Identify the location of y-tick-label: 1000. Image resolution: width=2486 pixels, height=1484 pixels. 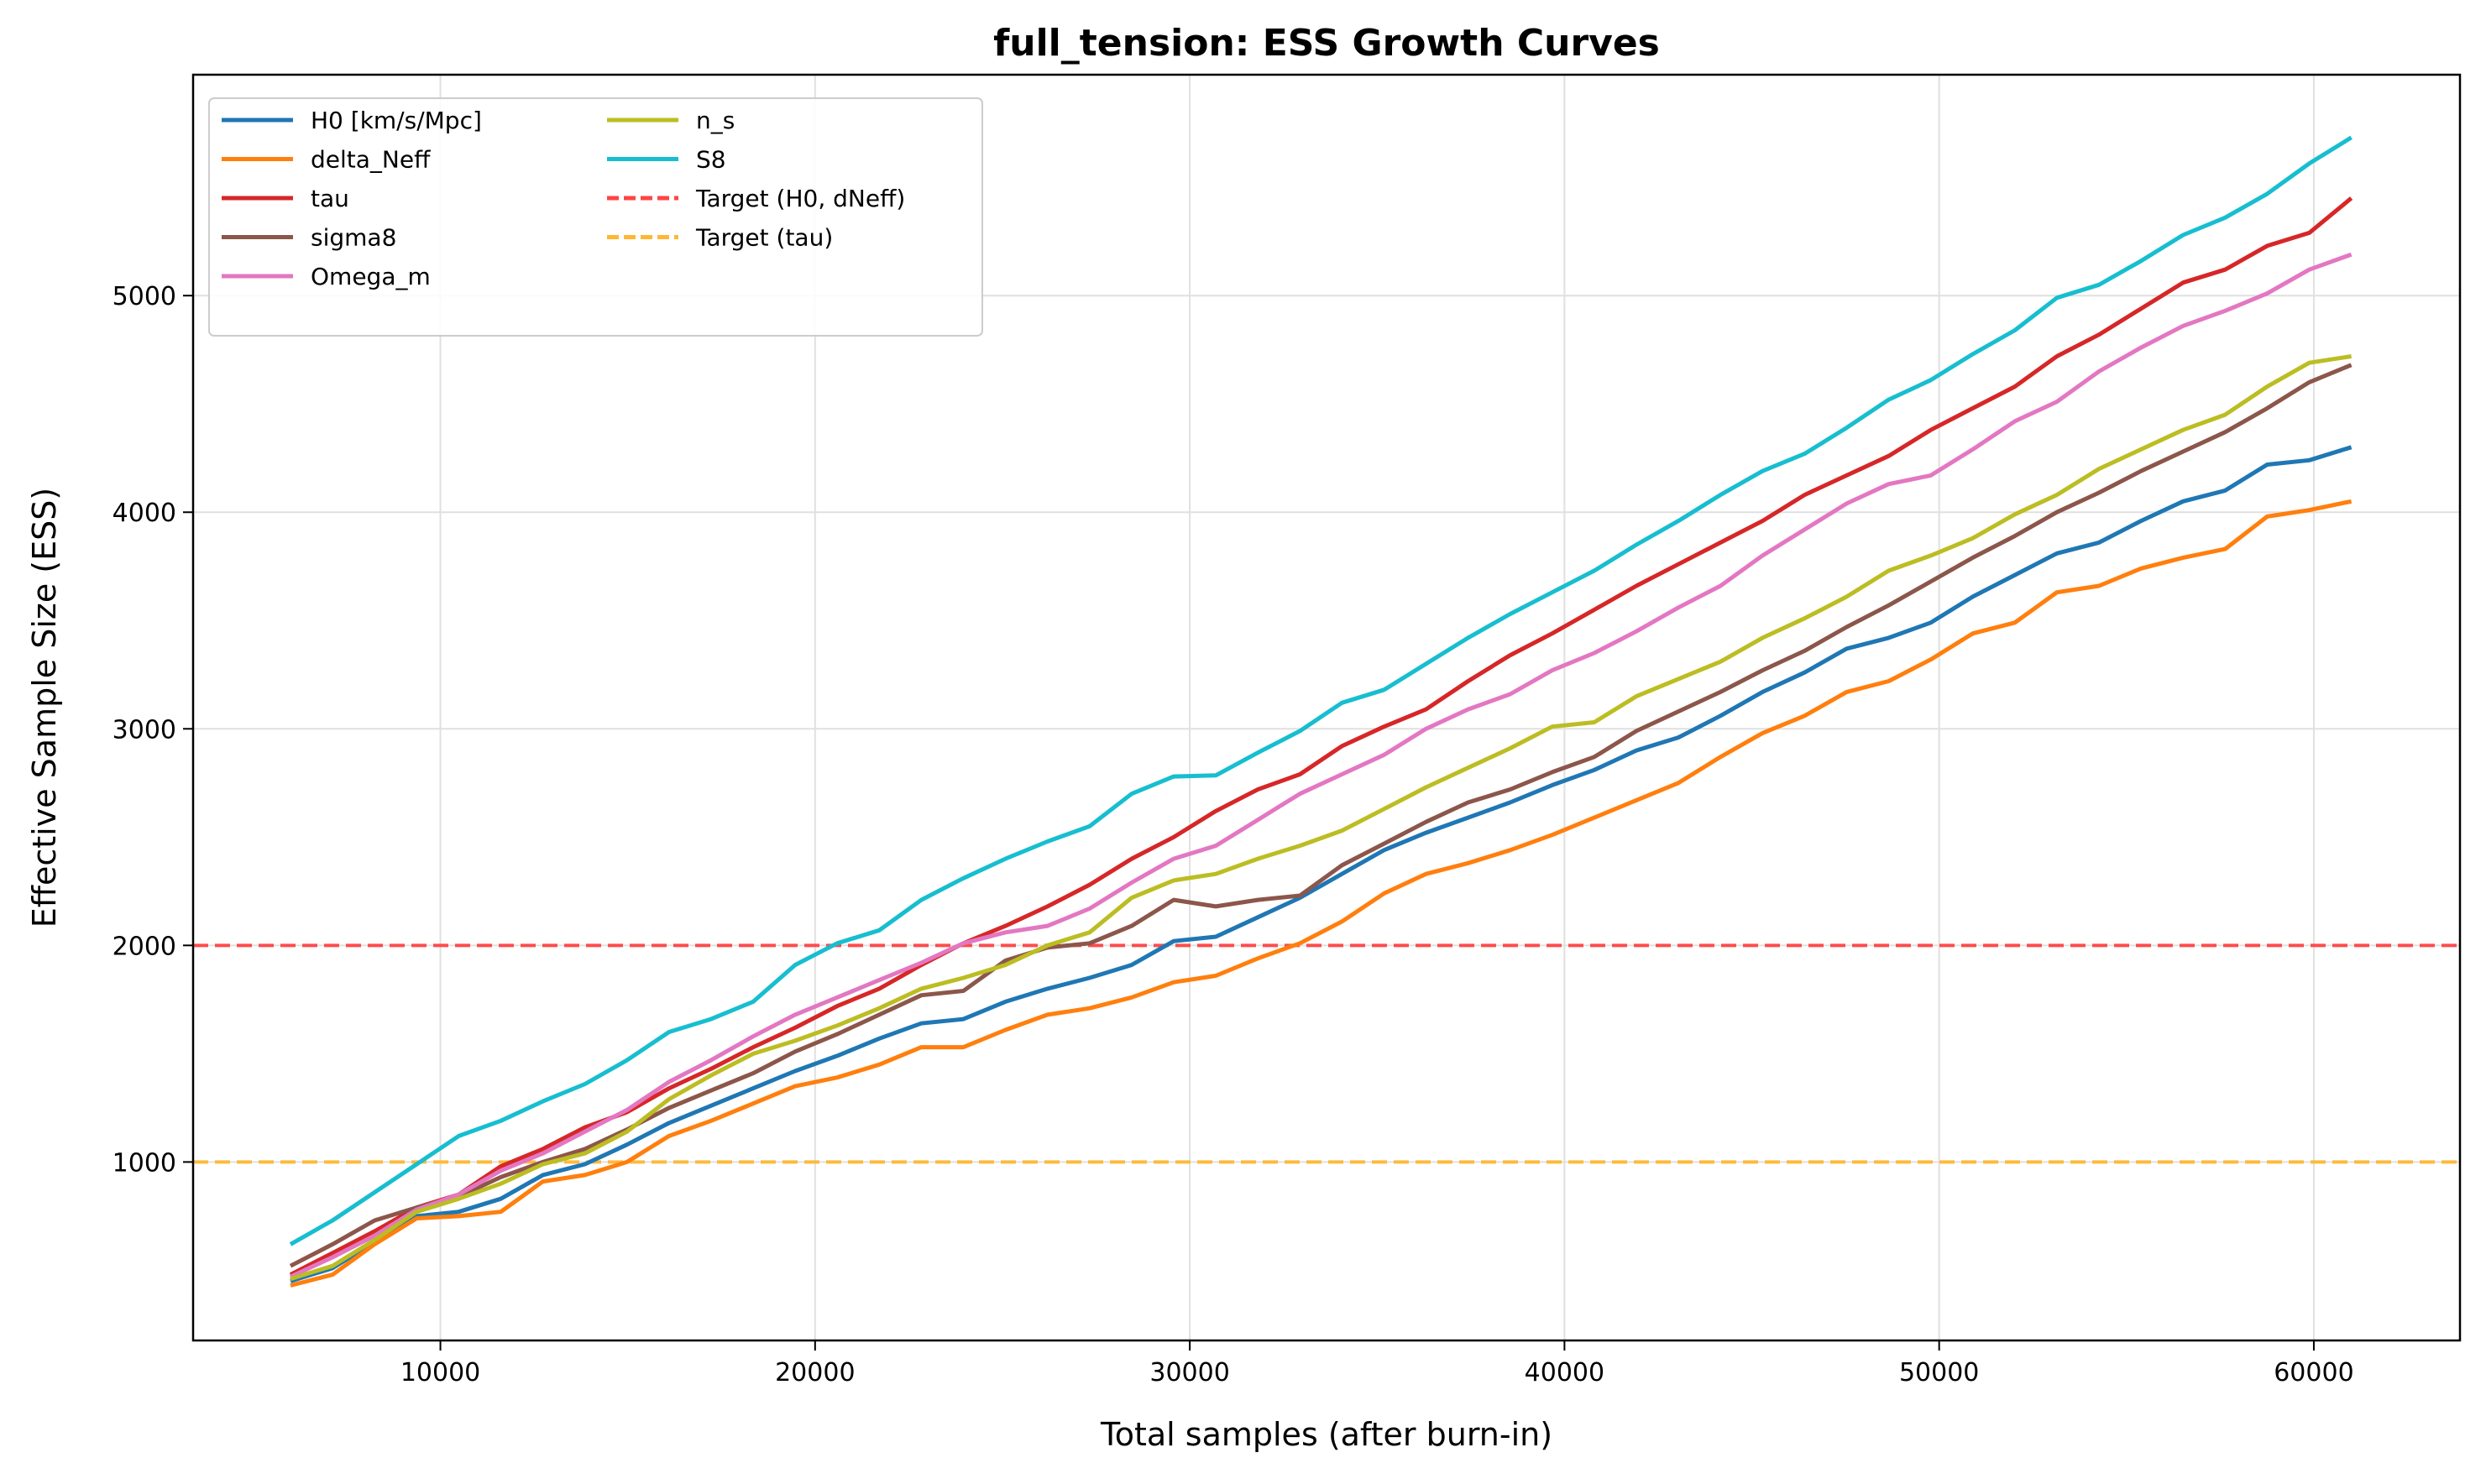
(144, 1163).